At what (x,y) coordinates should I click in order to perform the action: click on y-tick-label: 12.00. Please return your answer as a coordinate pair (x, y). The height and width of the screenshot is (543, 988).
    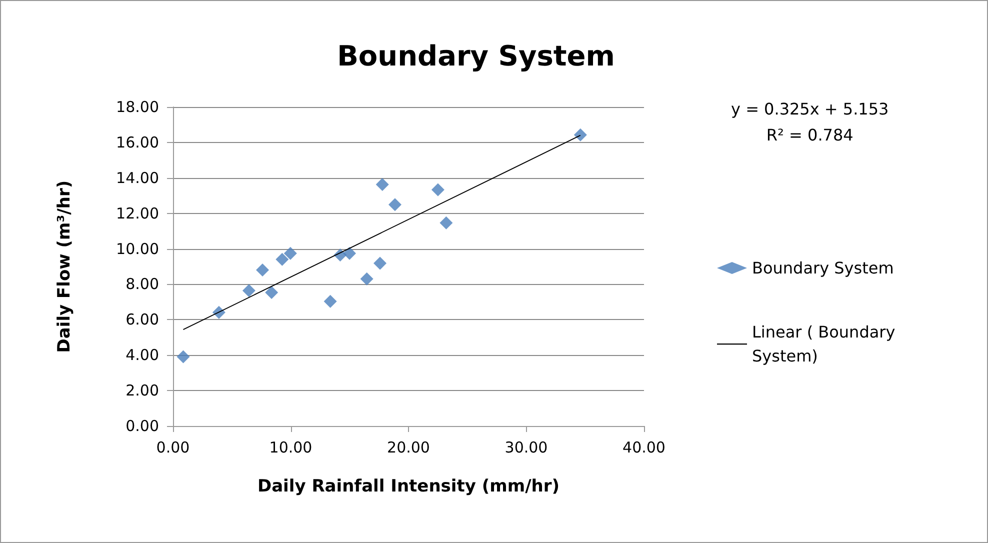
    Looking at the image, I should click on (137, 213).